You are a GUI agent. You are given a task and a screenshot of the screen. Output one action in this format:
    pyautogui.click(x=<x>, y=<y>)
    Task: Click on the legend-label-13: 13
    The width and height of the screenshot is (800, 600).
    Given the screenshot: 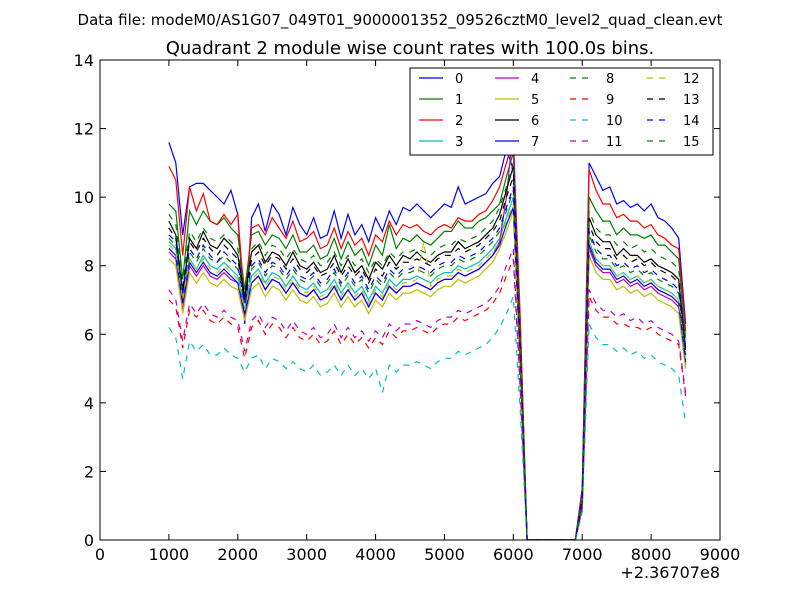 What is the action you would take?
    pyautogui.click(x=691, y=100)
    